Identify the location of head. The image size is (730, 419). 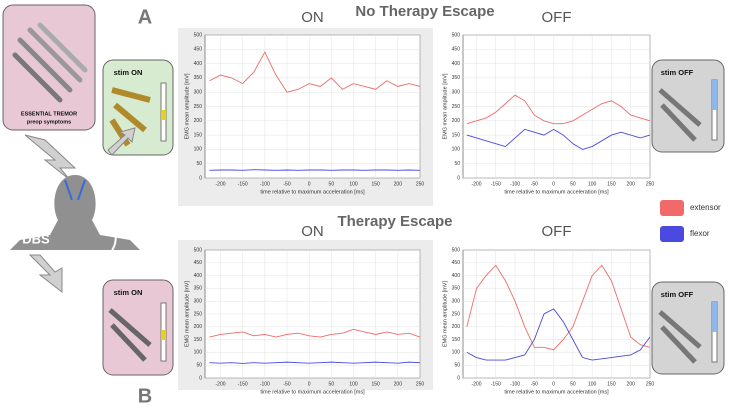
(75, 212).